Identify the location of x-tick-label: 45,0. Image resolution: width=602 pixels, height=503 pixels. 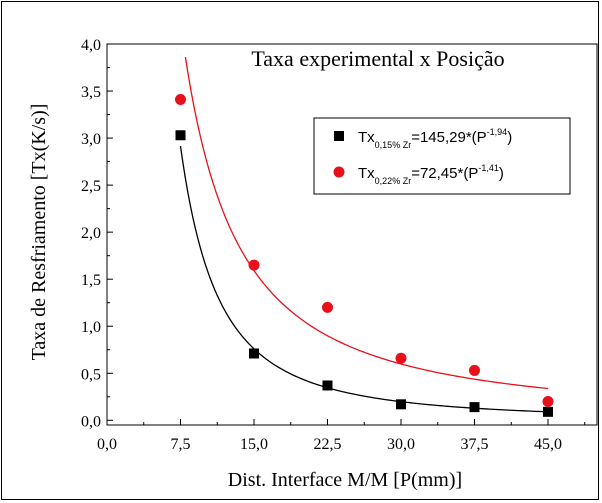
(548, 444).